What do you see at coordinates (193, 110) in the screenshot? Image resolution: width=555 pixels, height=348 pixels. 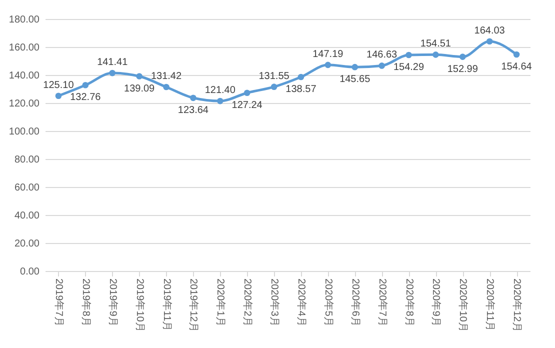 I see `text: 123.64` at bounding box center [193, 110].